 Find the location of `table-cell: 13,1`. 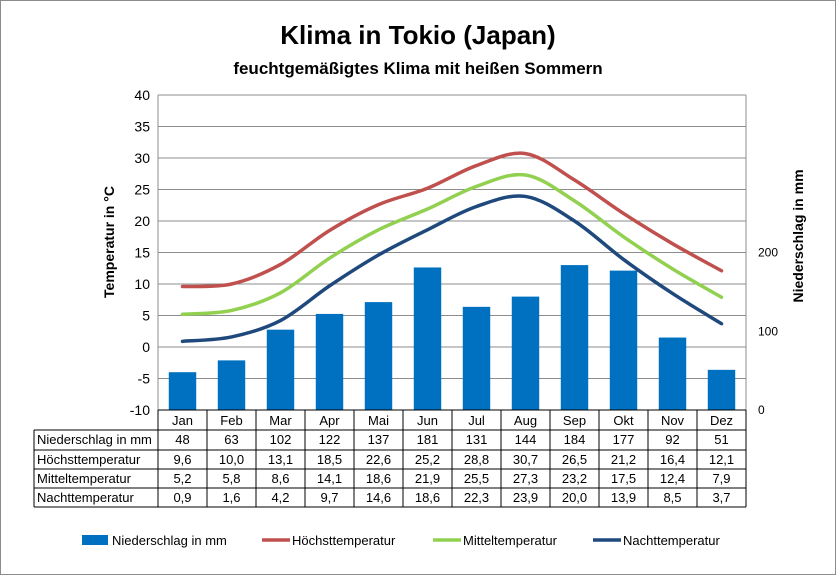

table-cell: 13,1 is located at coordinates (280, 459).